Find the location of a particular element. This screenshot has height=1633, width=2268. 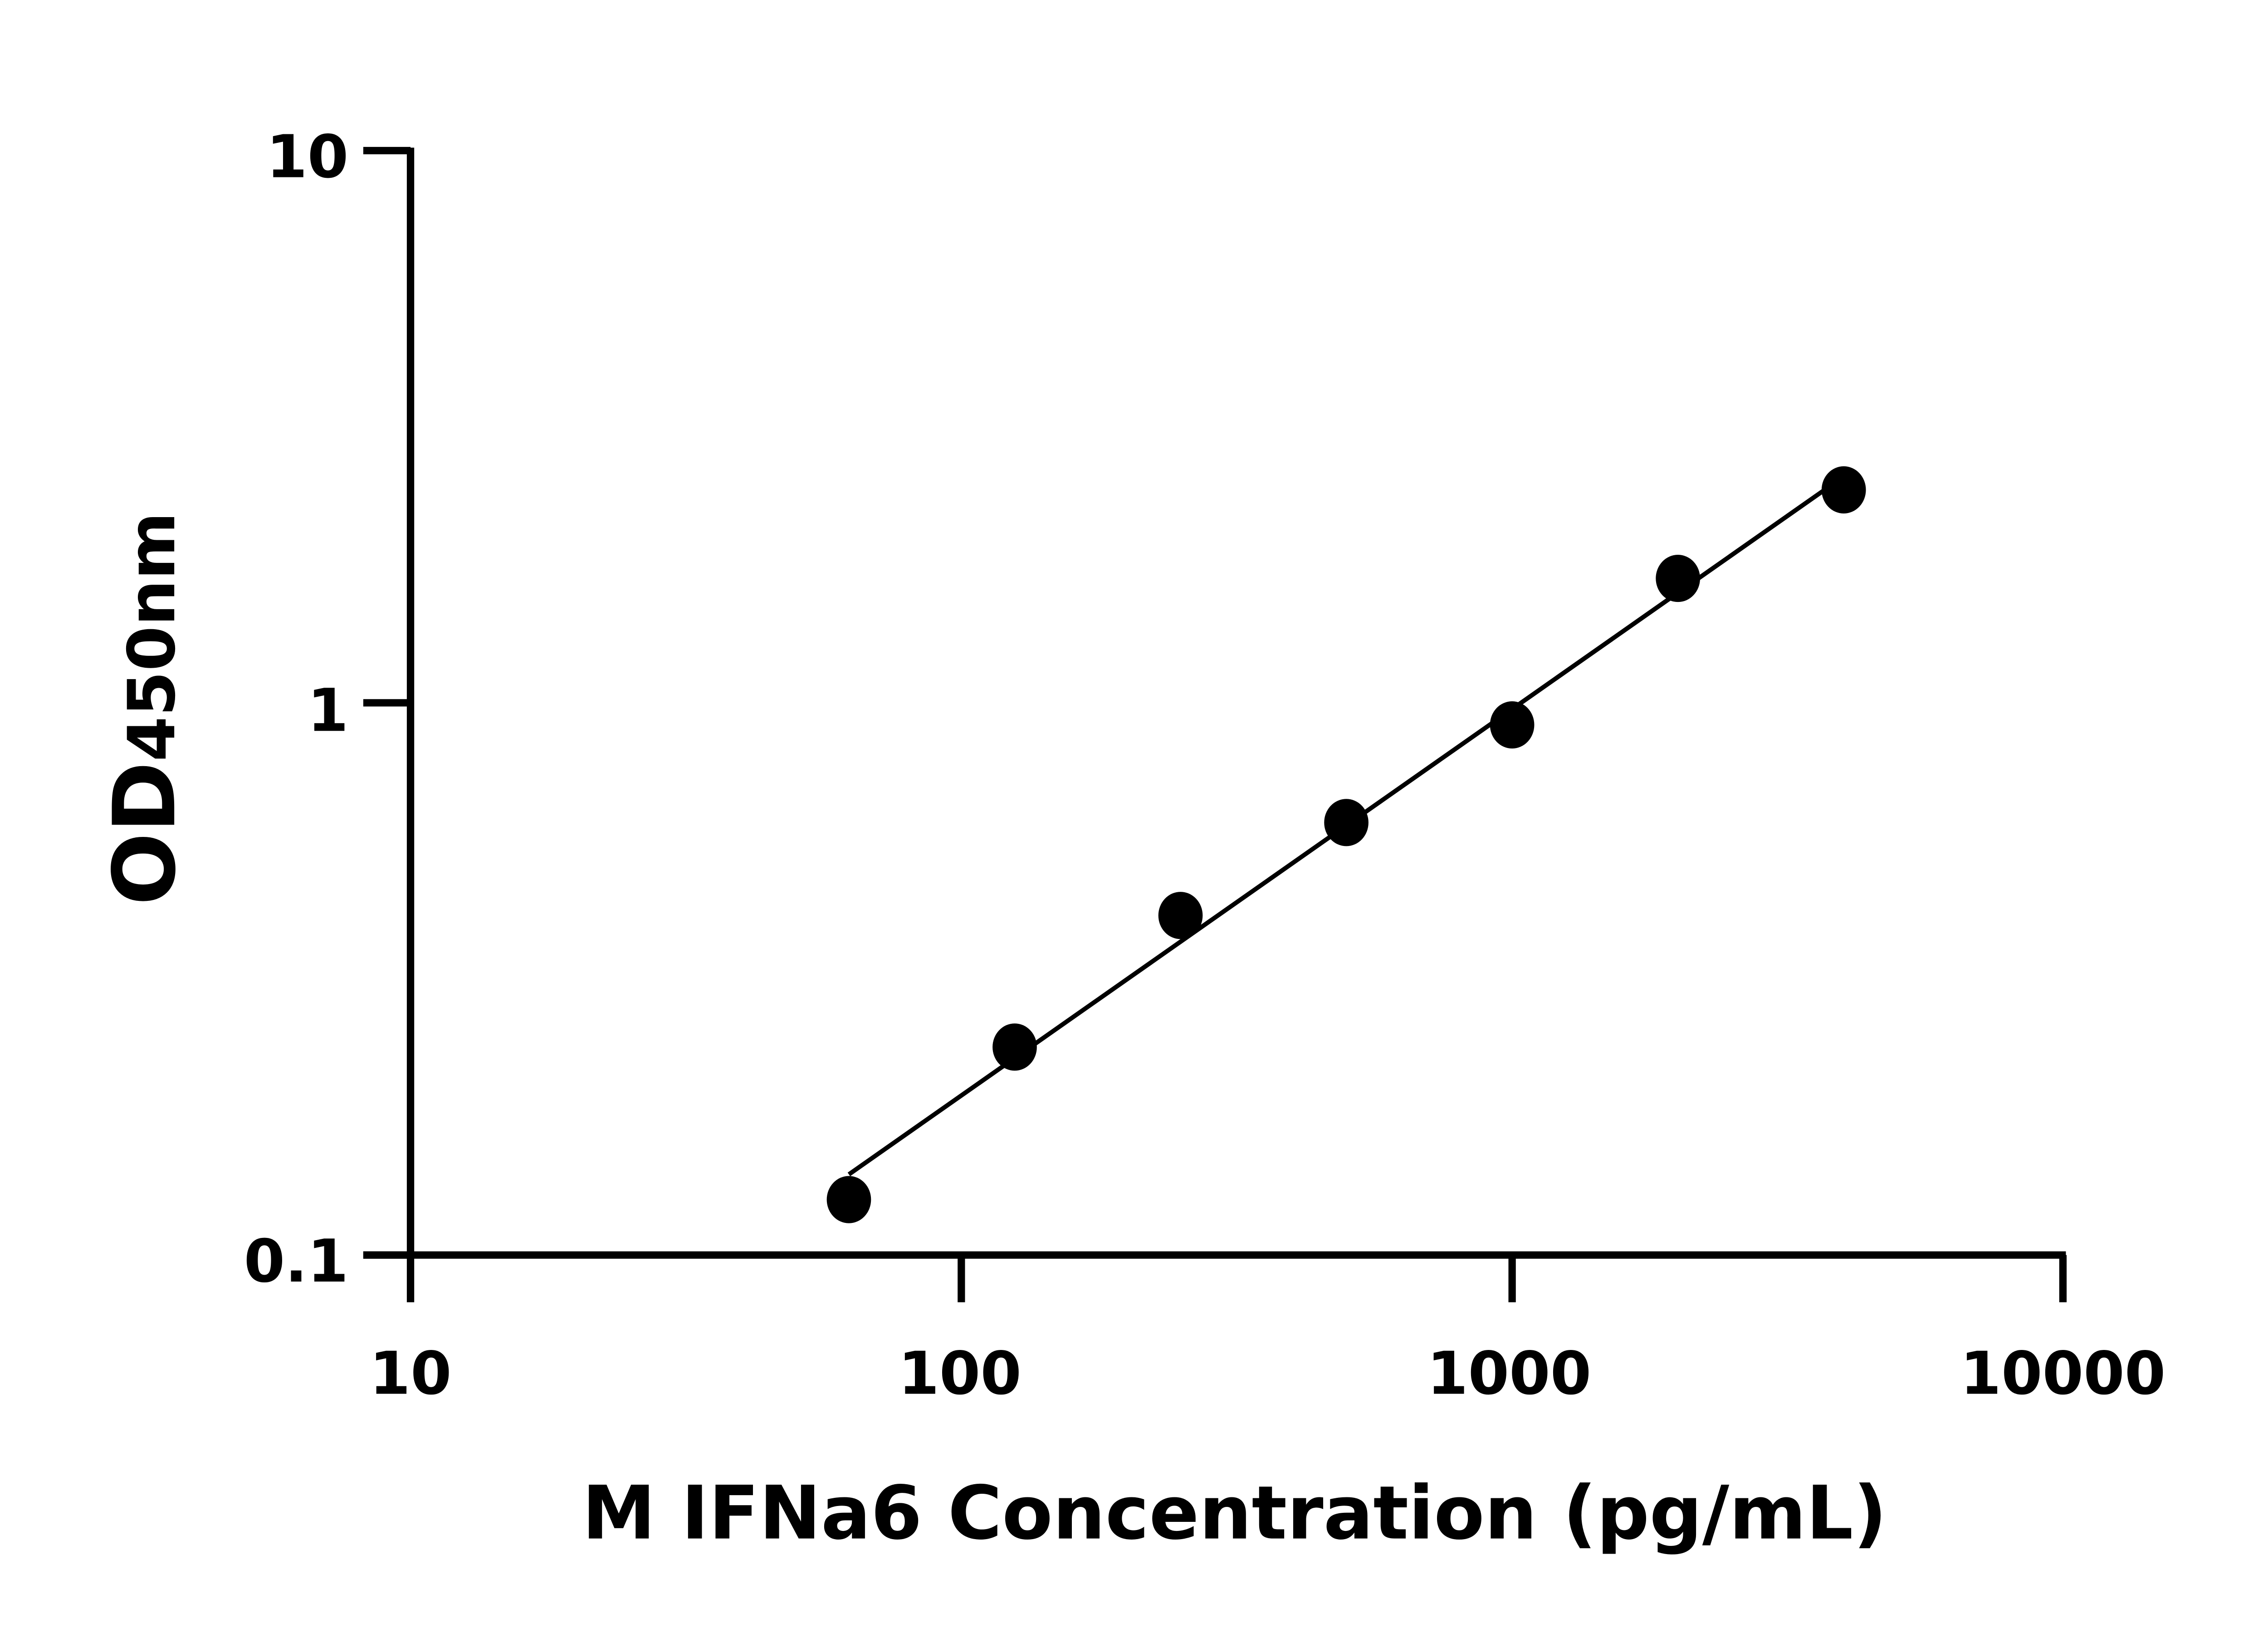

y-axis-title: OD450nm is located at coordinates (145, 708).